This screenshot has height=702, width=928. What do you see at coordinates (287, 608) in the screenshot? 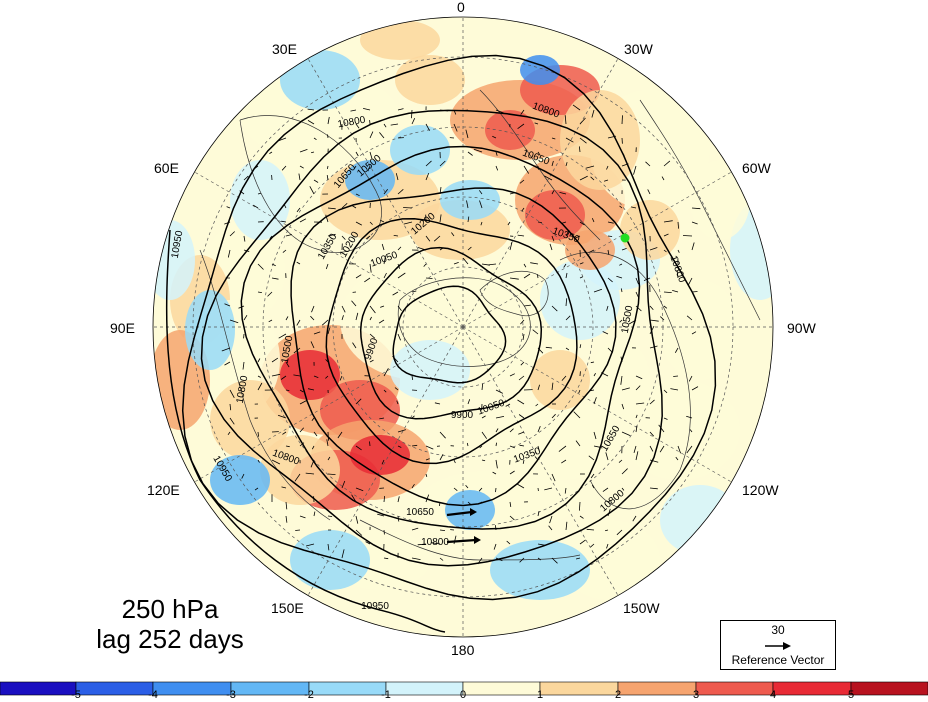
I see `lon-label-150e: 150E` at bounding box center [287, 608].